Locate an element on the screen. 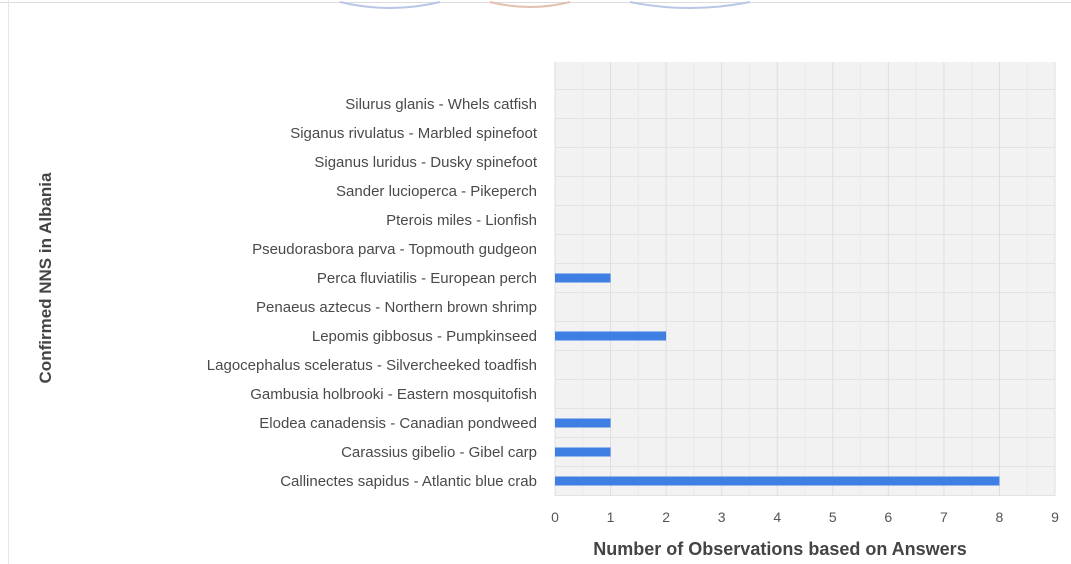  category-label: Siganus luridus - Dusky spinefoot is located at coordinates (425, 162).